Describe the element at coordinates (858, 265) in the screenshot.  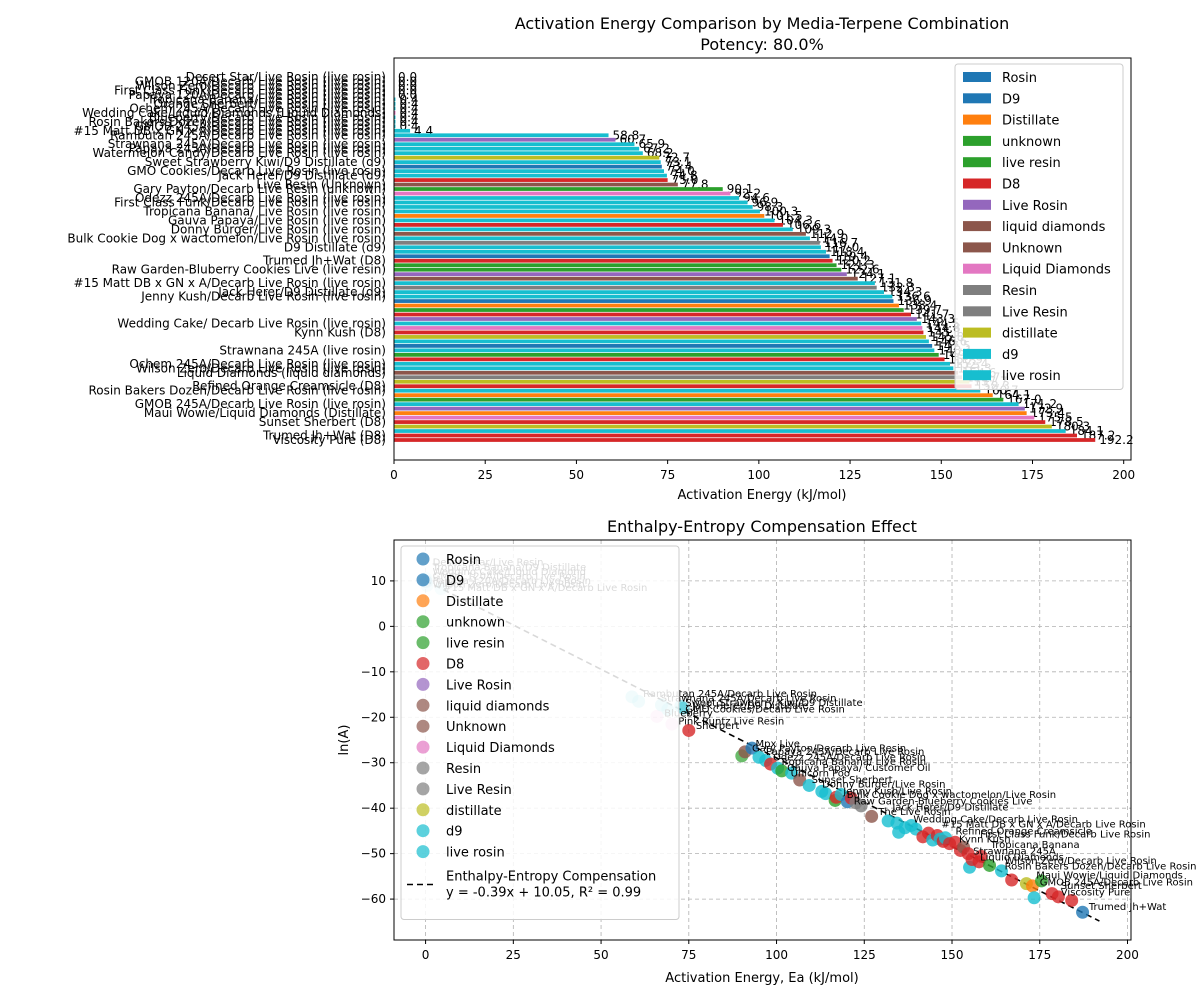
I see `bar-value-label: 121.3` at that location.